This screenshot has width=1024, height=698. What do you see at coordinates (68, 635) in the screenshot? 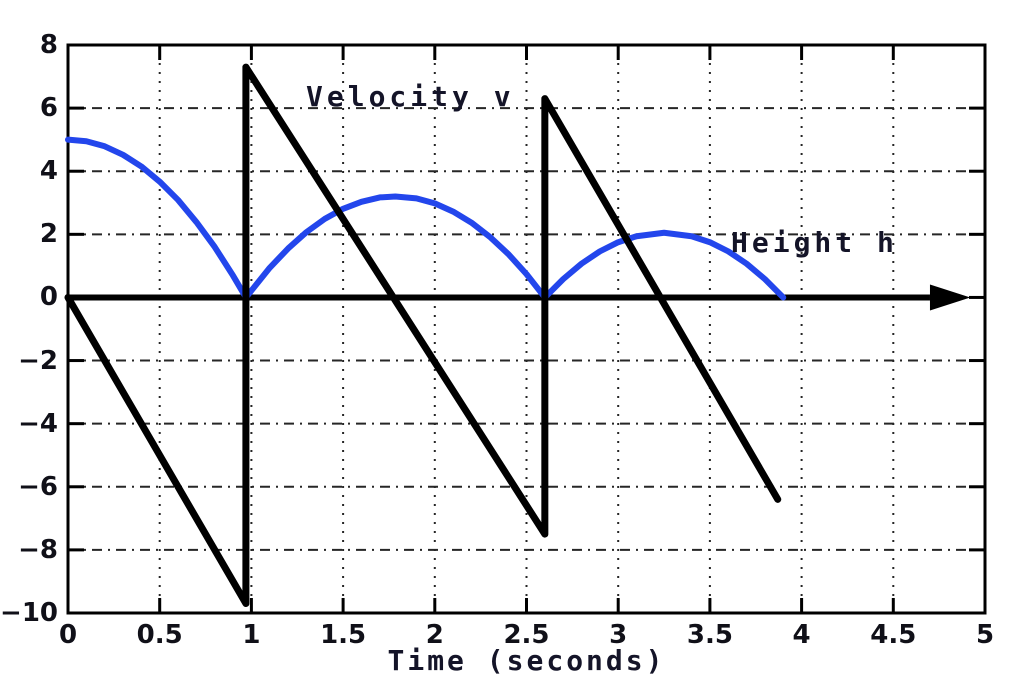
I see `x-tick-label: 0` at bounding box center [68, 635].